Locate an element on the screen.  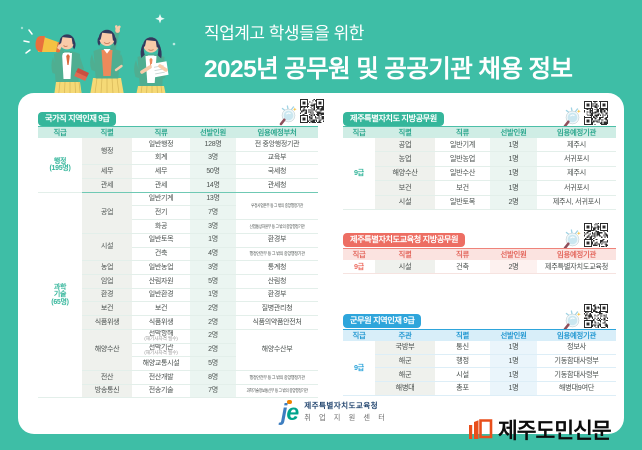
recruitment-table: 직급 직렬 직류 선발인원 임용예정기관 9급 시설 건축 2명 제주특별자치도교육청 is located at coordinates (479, 261).